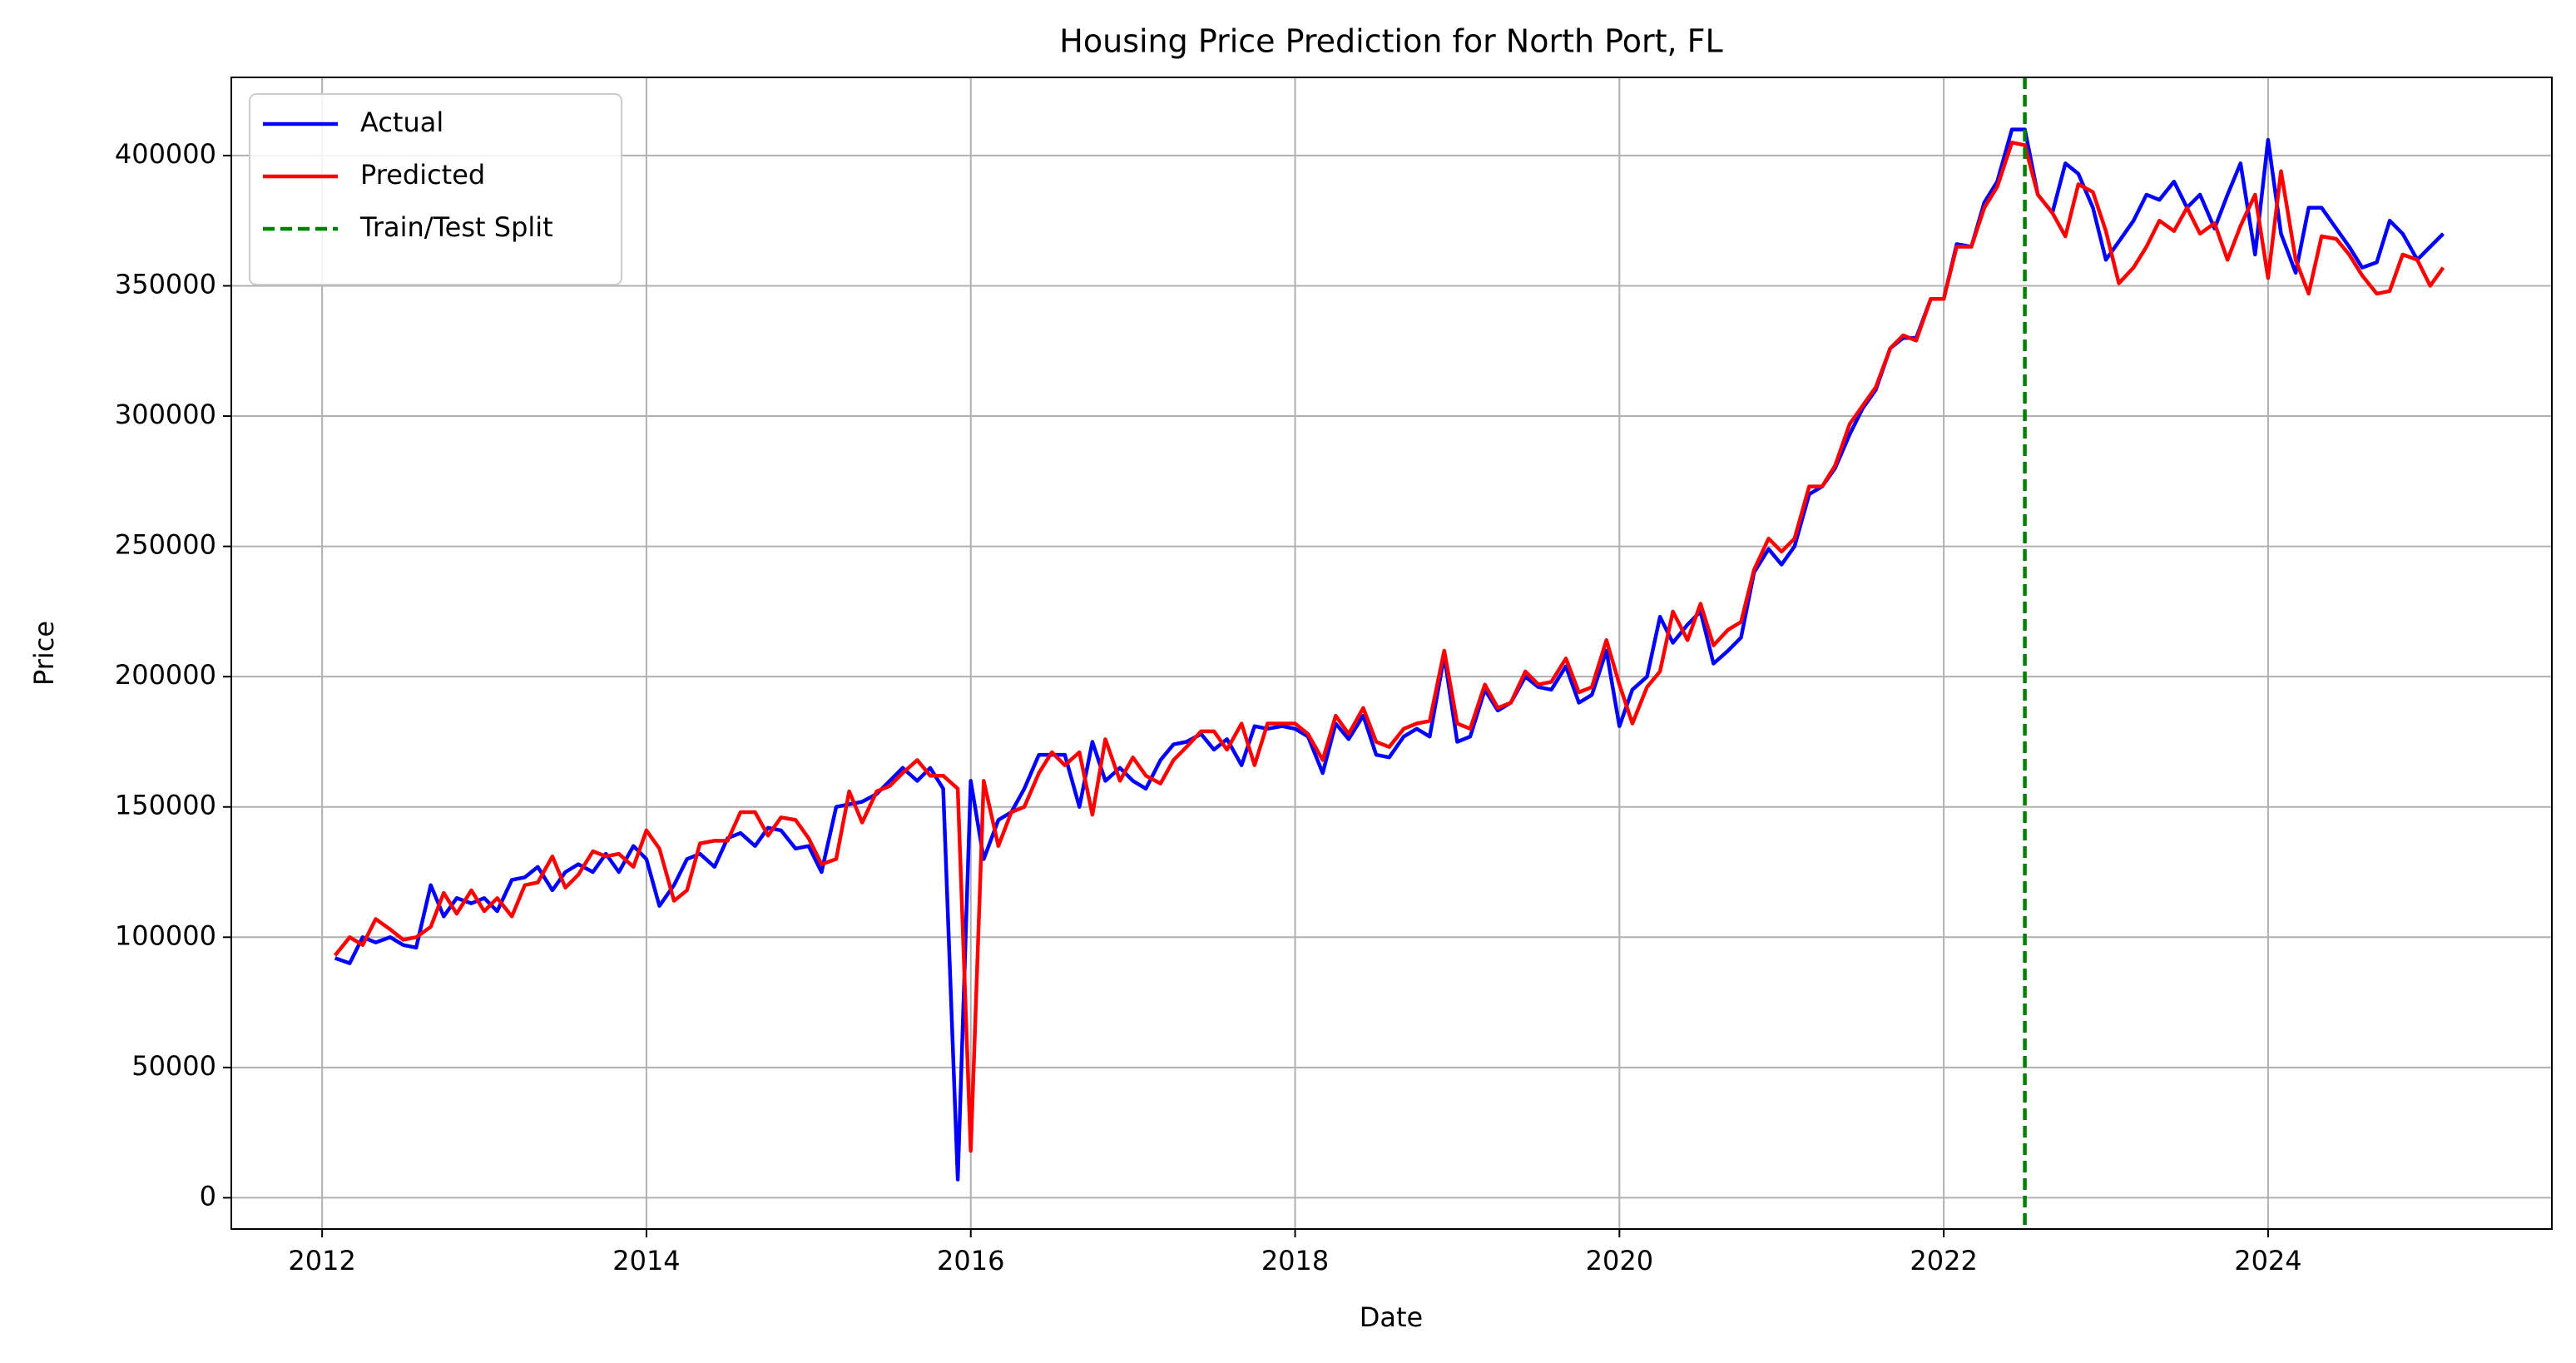 This screenshot has height=1363, width=2576. What do you see at coordinates (208, 1196) in the screenshot?
I see `y-tick-label: 0` at bounding box center [208, 1196].